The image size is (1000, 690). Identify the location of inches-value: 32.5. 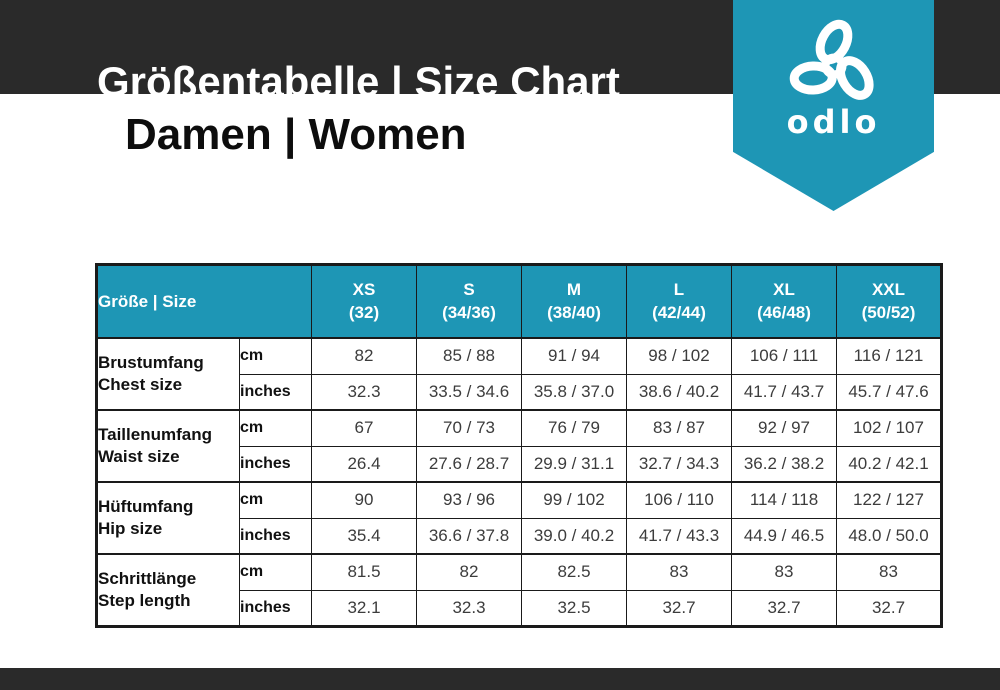
(574, 608).